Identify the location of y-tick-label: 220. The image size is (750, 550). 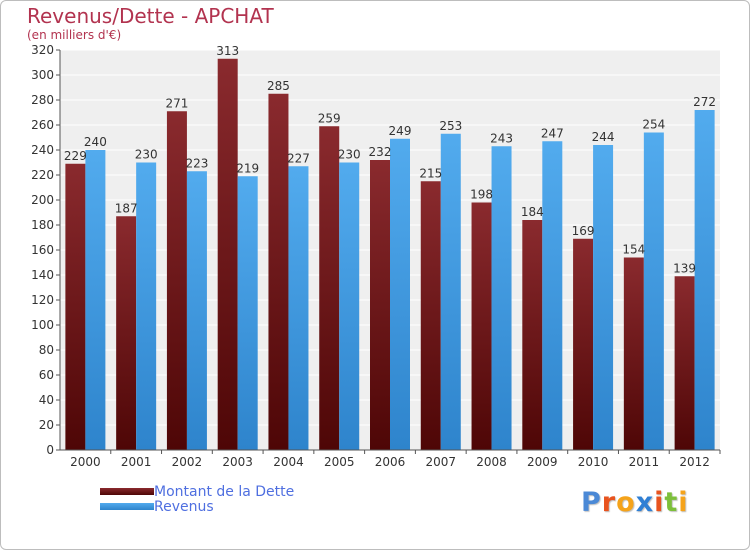
(42, 175).